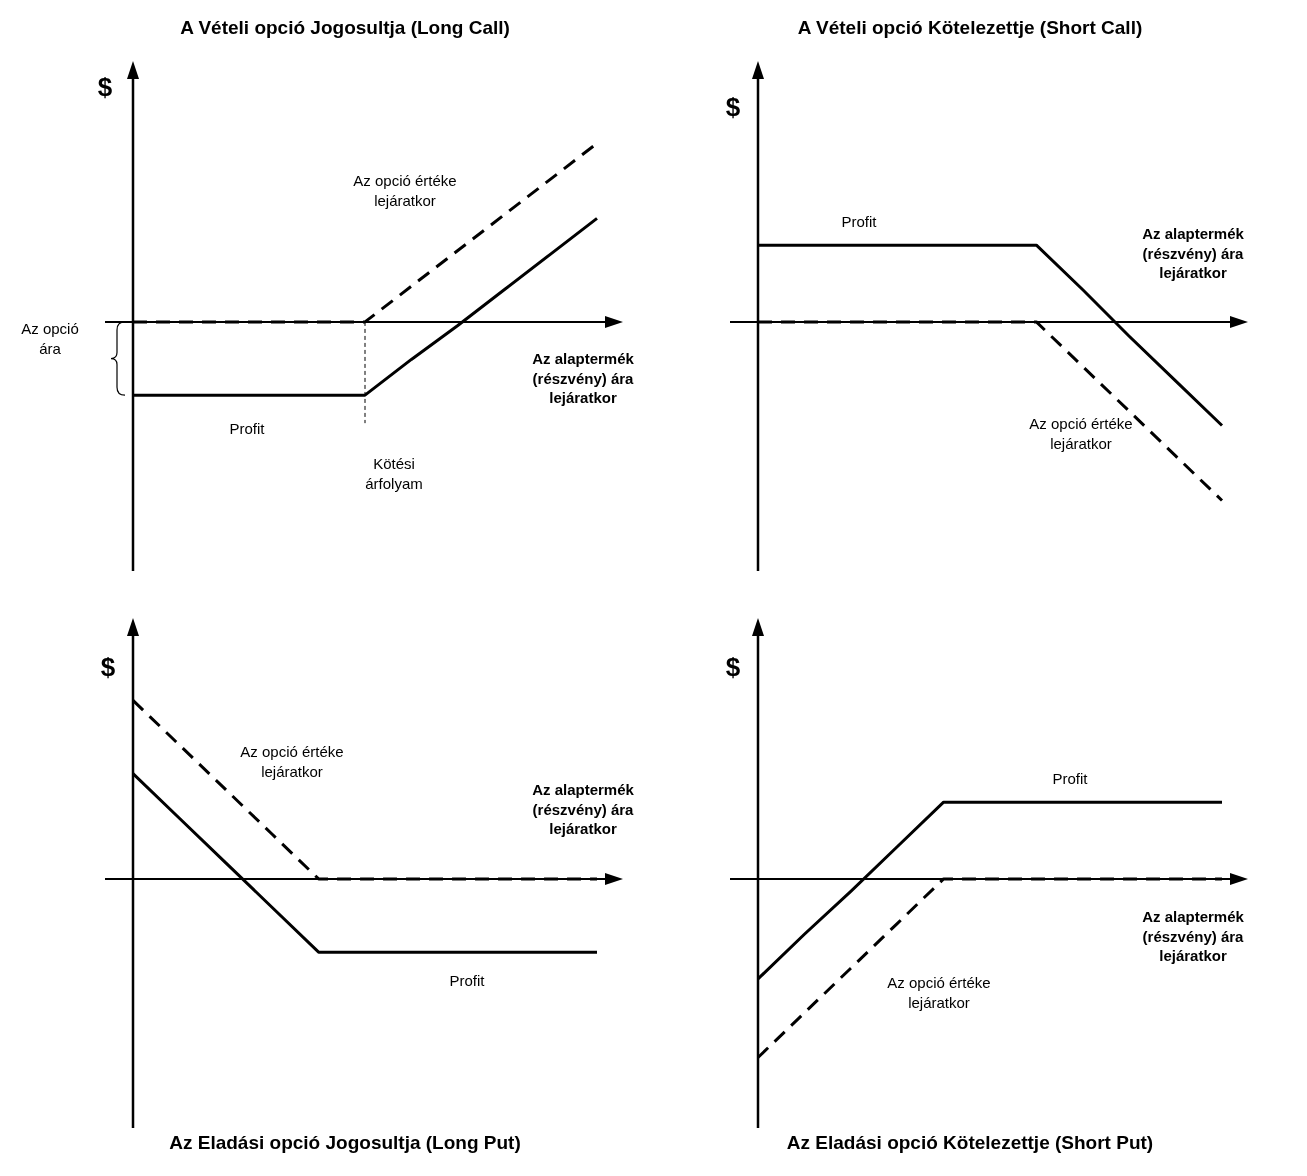 The image size is (1307, 1176). Describe the element at coordinates (405, 190) in the screenshot. I see `text: Az opció értéke lejáratkor` at that location.